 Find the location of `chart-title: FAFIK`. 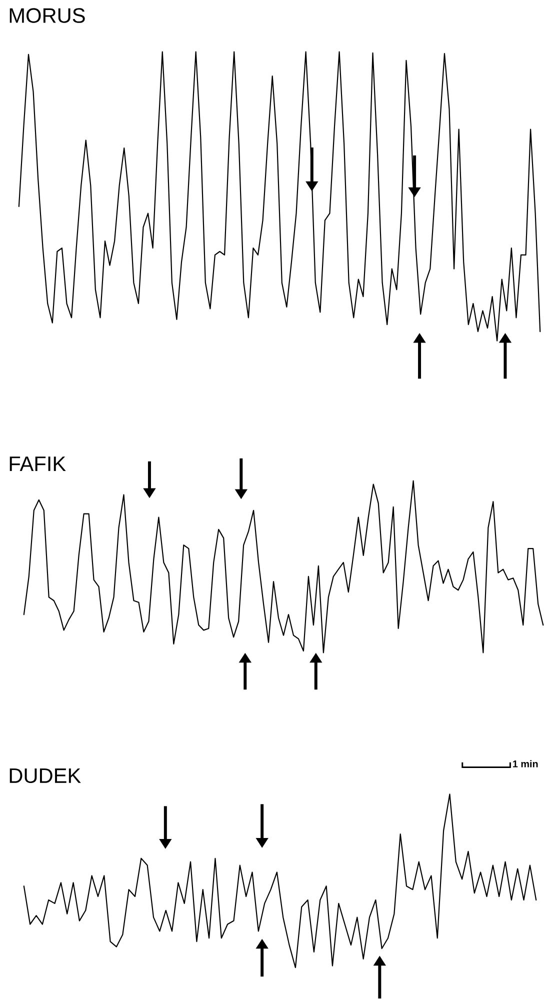

chart-title: FAFIK is located at coordinates (38, 463).